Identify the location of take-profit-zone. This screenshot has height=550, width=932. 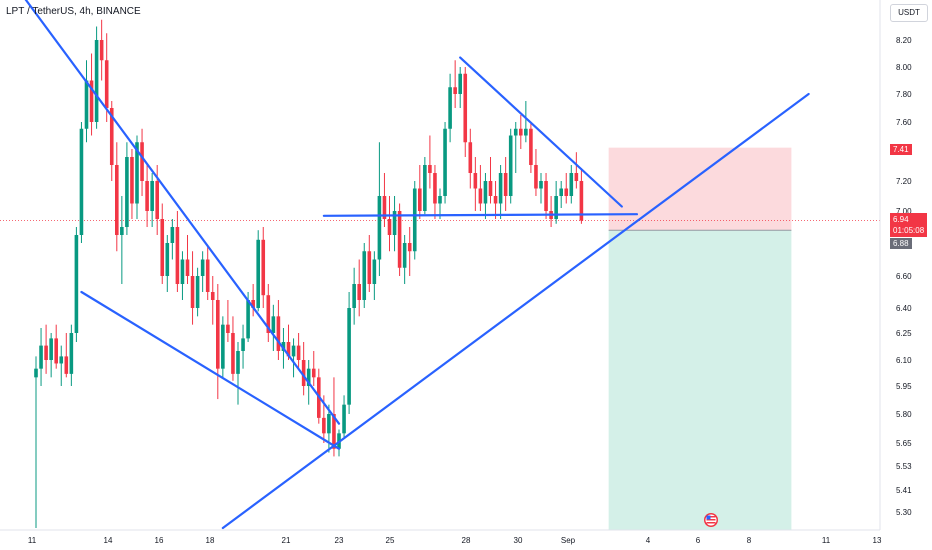
(700, 380).